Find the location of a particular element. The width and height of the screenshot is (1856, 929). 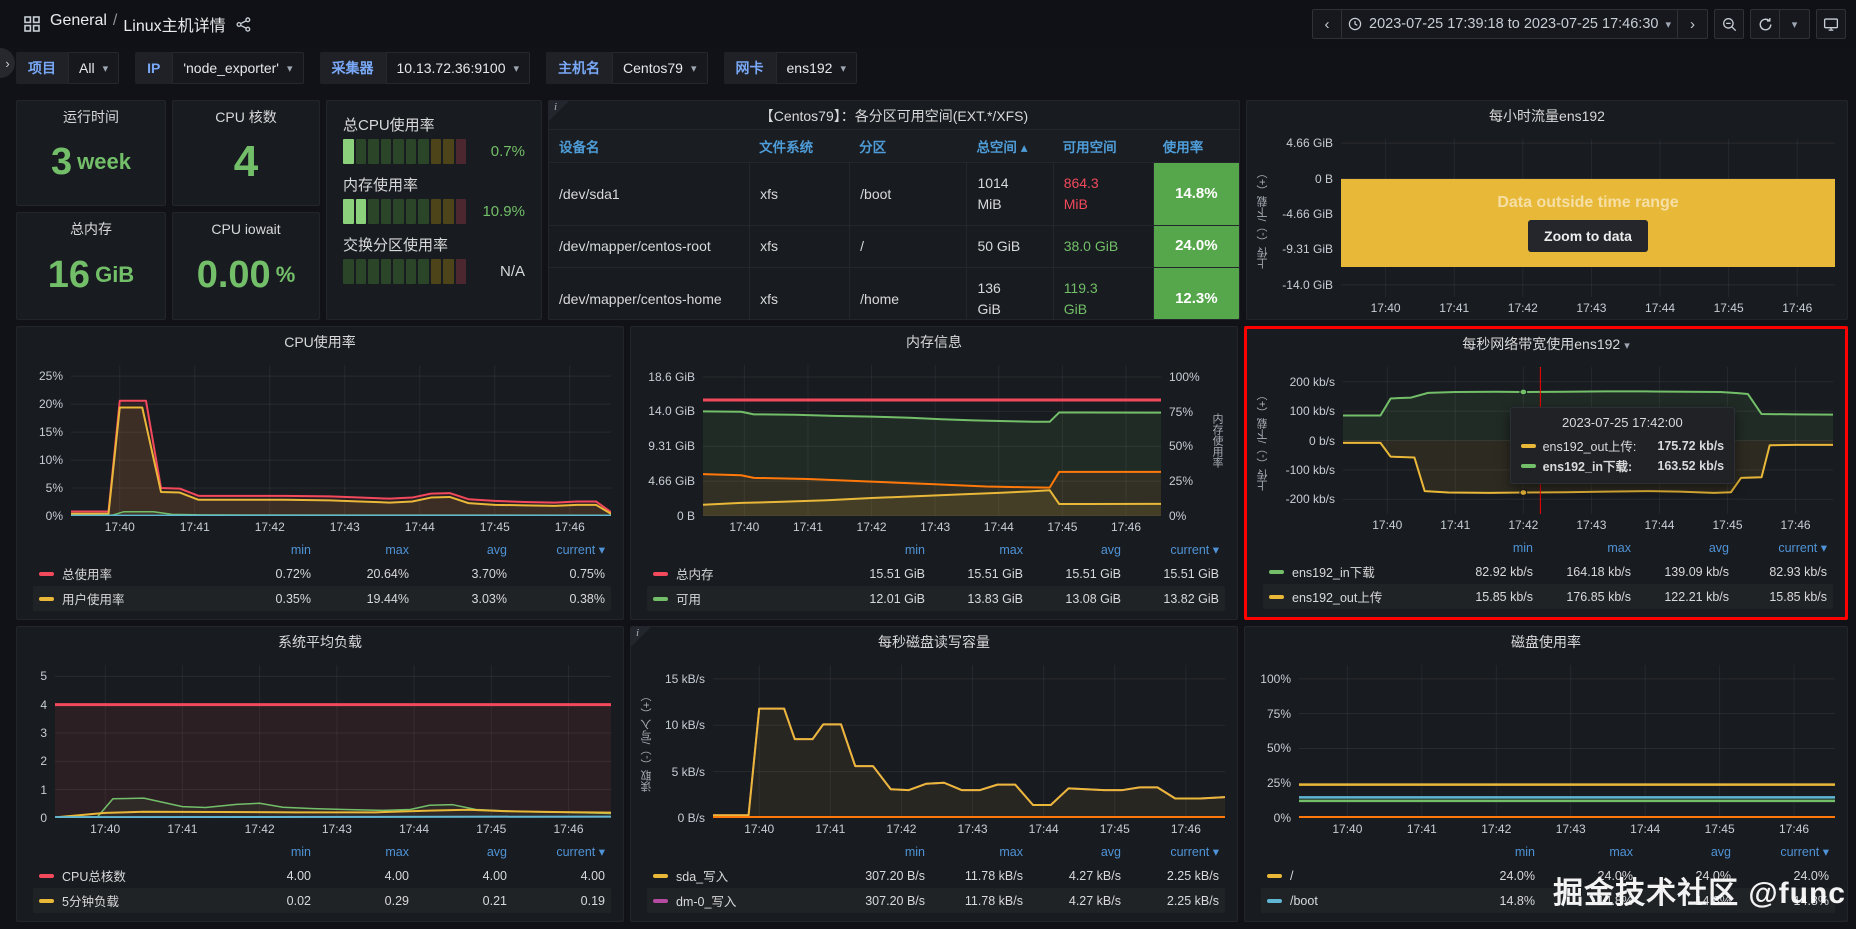

refresh-interval-dropdown: ▾ is located at coordinates (1795, 24).